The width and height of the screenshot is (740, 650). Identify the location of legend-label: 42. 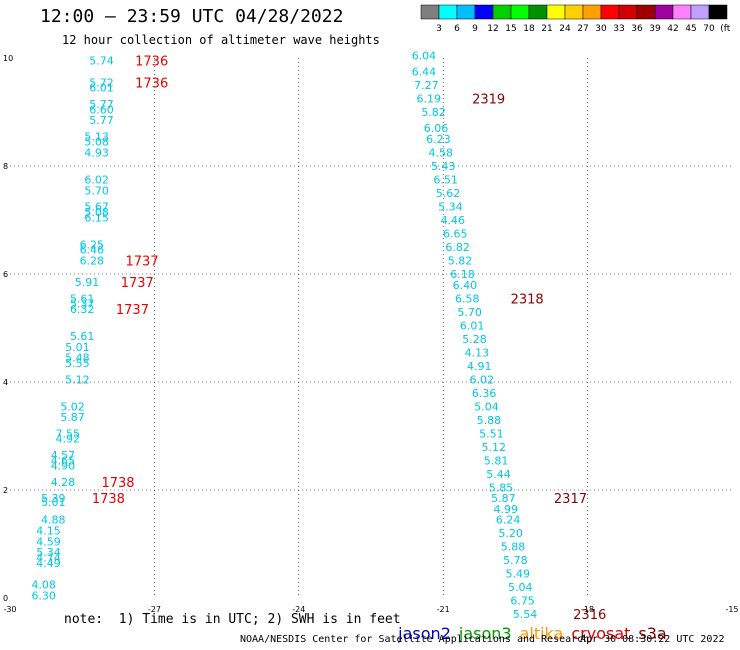
(672, 29).